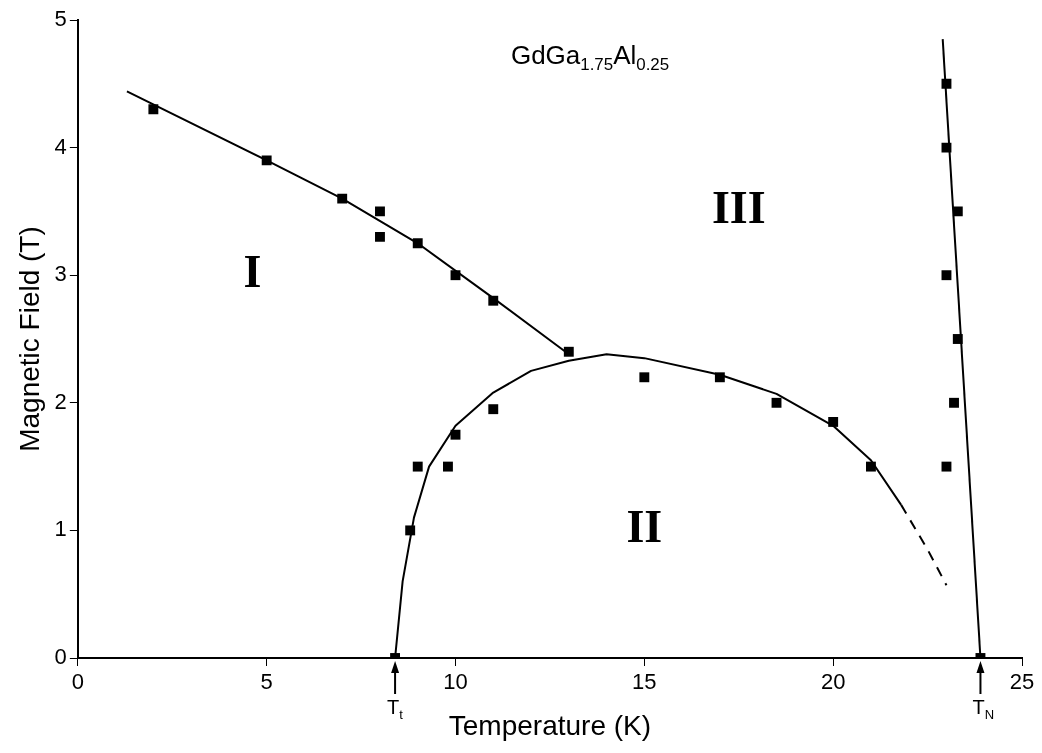 This screenshot has height=753, width=1042. I want to click on annotation: T$_{N}$, so click(983, 709).